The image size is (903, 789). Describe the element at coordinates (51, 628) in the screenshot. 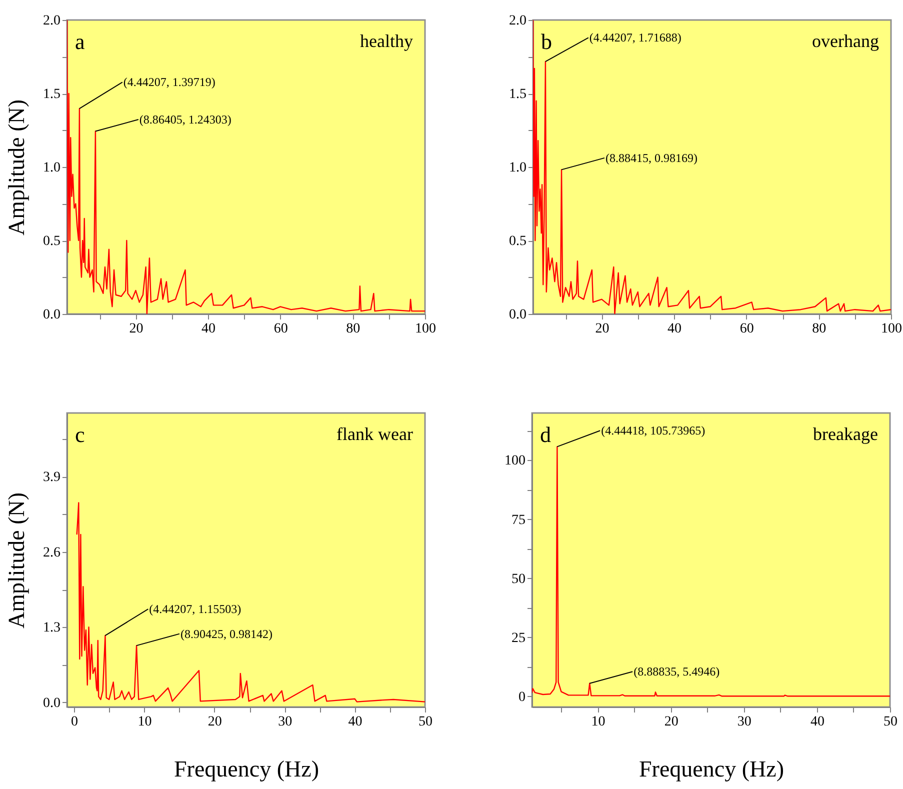

I see `y-tick-label: 1.3` at that location.